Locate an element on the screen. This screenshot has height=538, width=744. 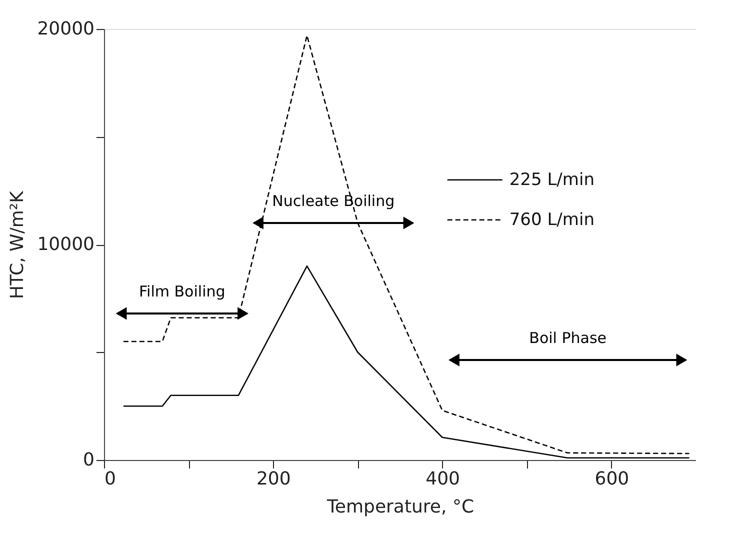
x-axis-title: Temperature, °C is located at coordinates (400, 507).